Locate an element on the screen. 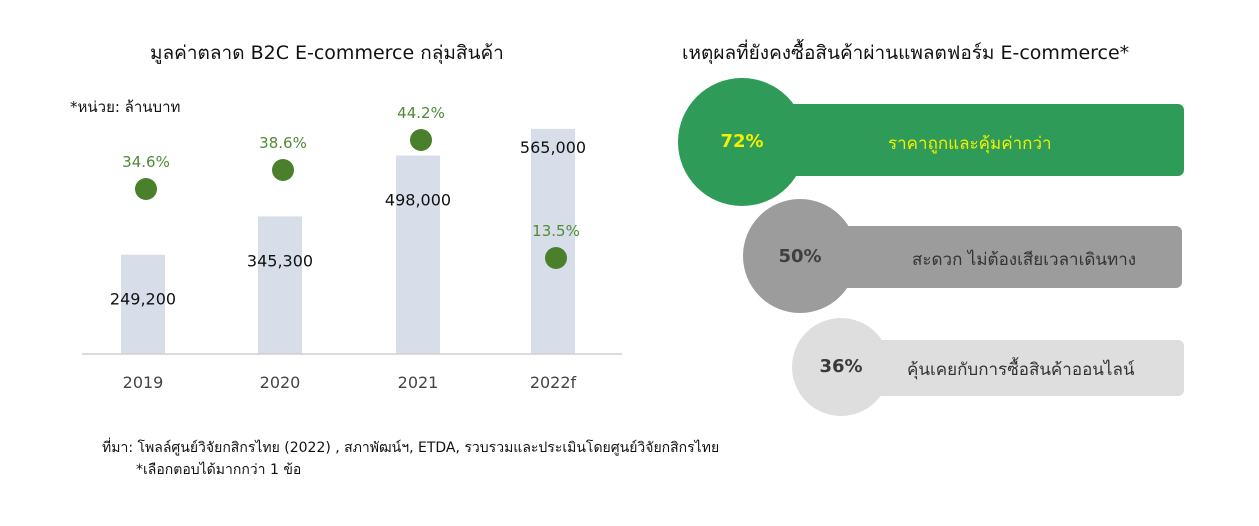 This screenshot has height=526, width=1259. bar-2019 is located at coordinates (143, 304).